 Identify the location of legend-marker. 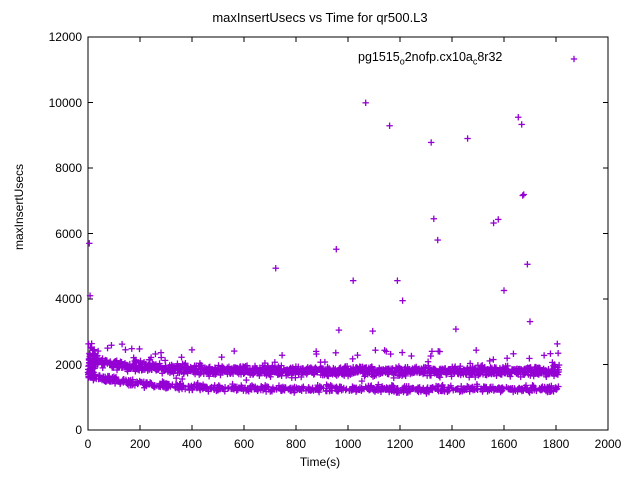
(574, 59).